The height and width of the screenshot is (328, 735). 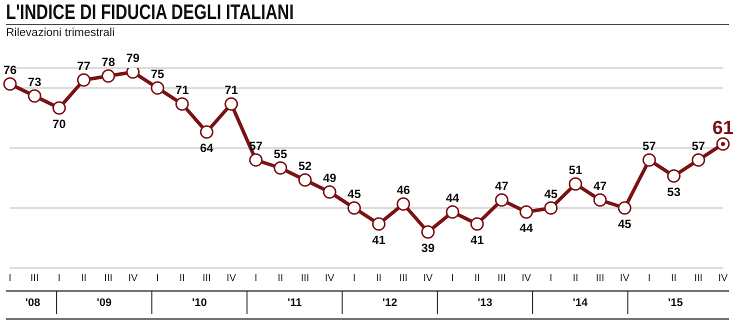 What do you see at coordinates (580, 303) in the screenshot?
I see `text: '14` at bounding box center [580, 303].